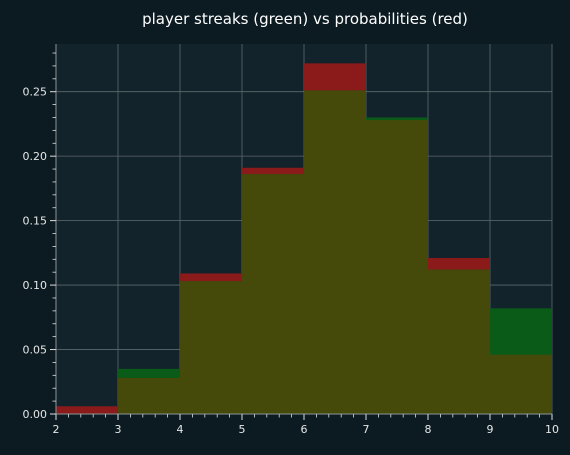  What do you see at coordinates (304, 429) in the screenshot?
I see `x-tick-label: 6` at bounding box center [304, 429].